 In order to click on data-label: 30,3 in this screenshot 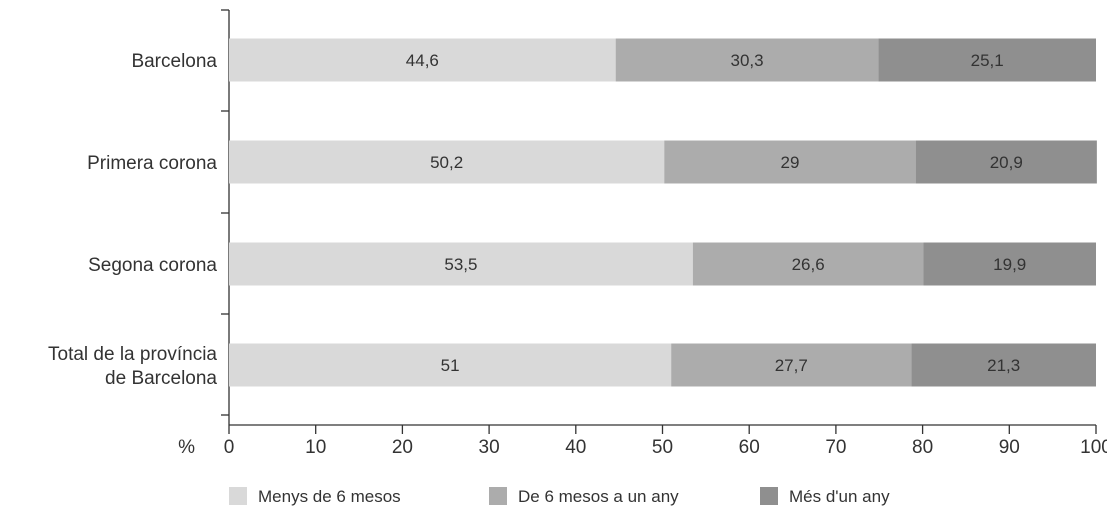, I will do `click(746, 60)`.